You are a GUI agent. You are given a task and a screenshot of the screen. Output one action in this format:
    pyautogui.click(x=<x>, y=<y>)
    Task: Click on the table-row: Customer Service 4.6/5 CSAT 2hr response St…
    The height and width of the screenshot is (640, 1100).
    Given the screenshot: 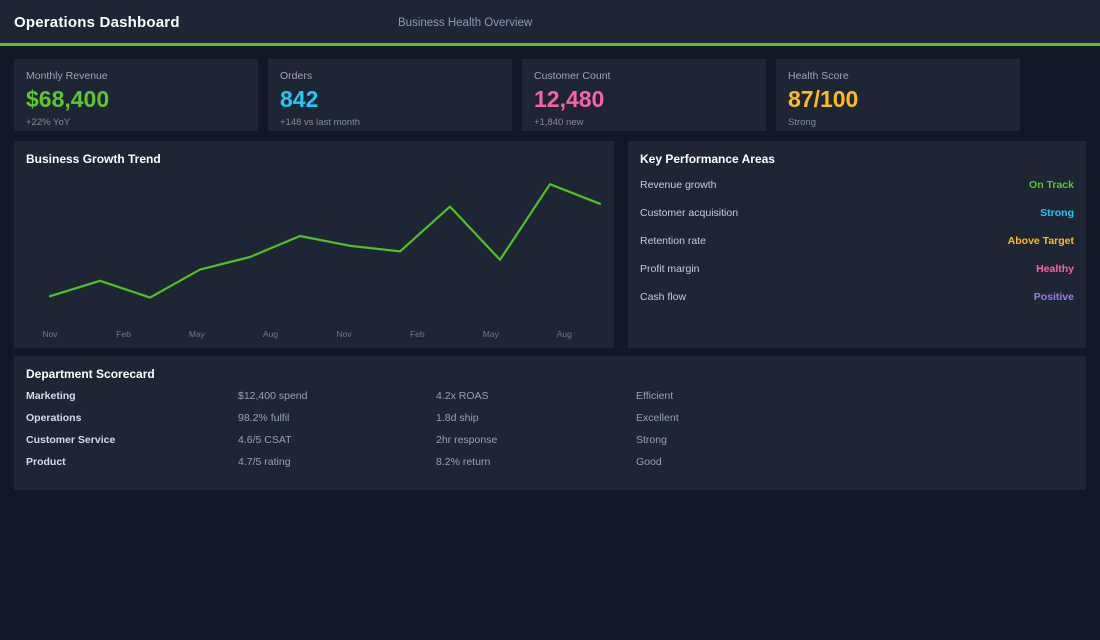 What is the action you would take?
    pyautogui.click(x=550, y=442)
    